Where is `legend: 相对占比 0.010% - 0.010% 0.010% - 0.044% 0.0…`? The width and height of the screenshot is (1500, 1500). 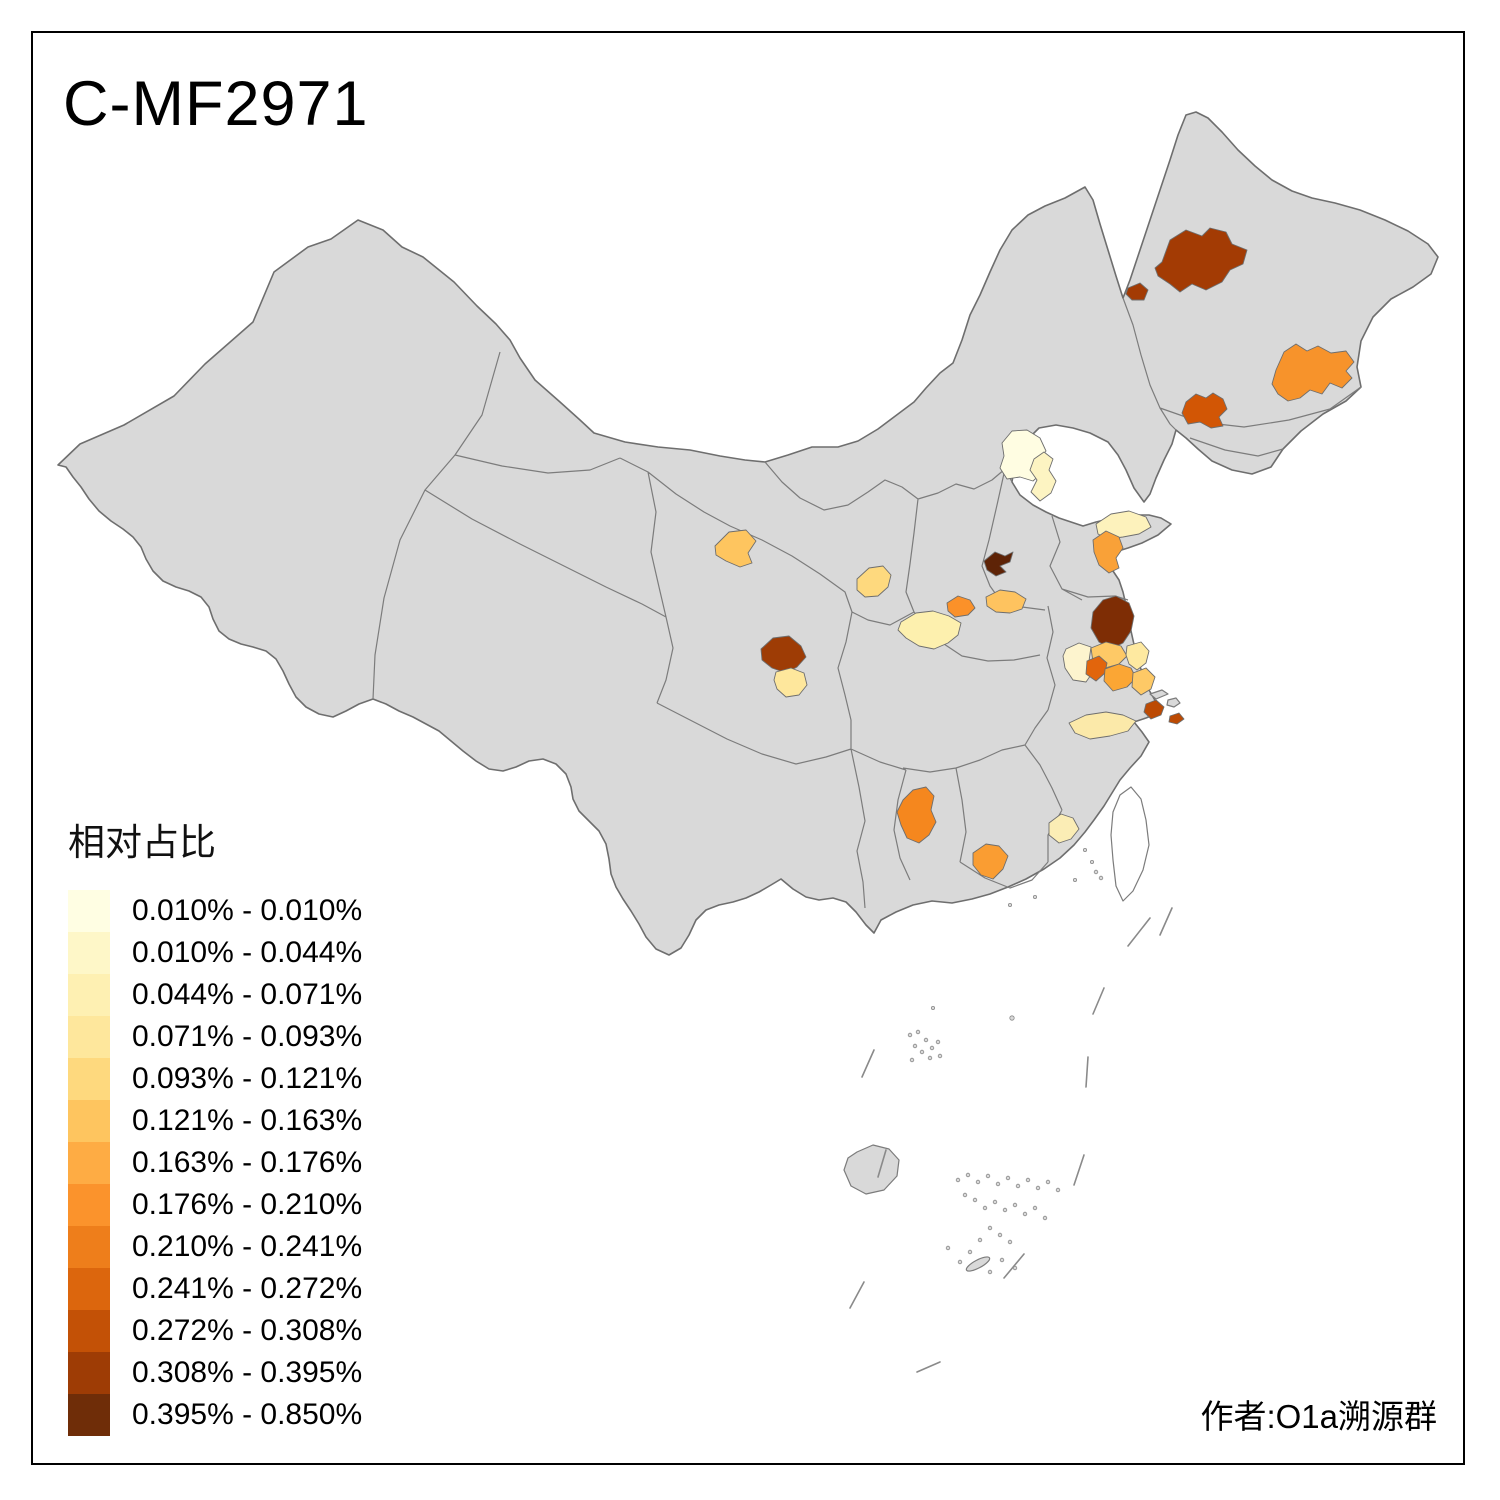 legend: 相对占比 0.010% - 0.010% 0.010% - 0.044% 0.0… is located at coordinates (215, 1124).